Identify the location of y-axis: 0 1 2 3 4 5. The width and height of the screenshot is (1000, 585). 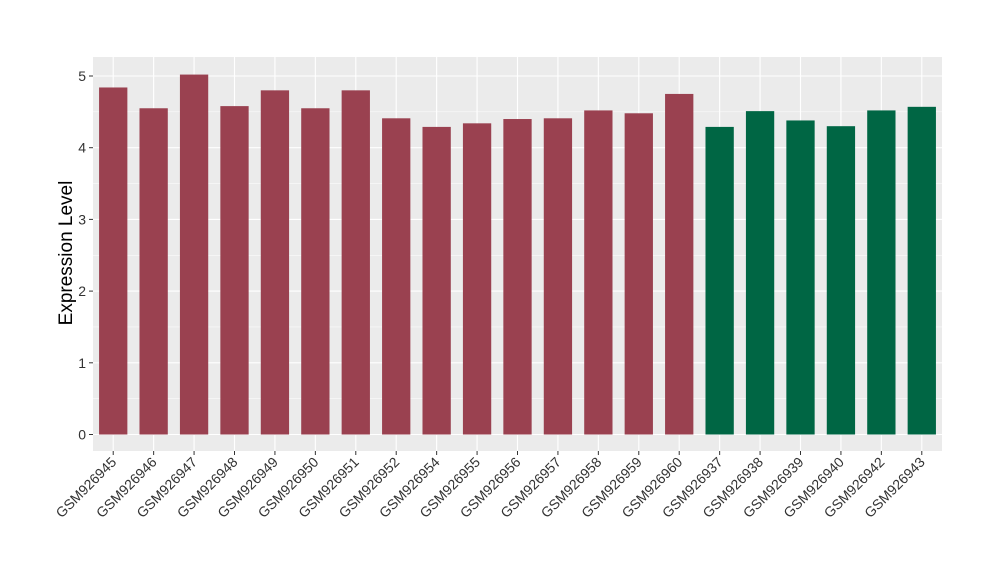
(85, 255).